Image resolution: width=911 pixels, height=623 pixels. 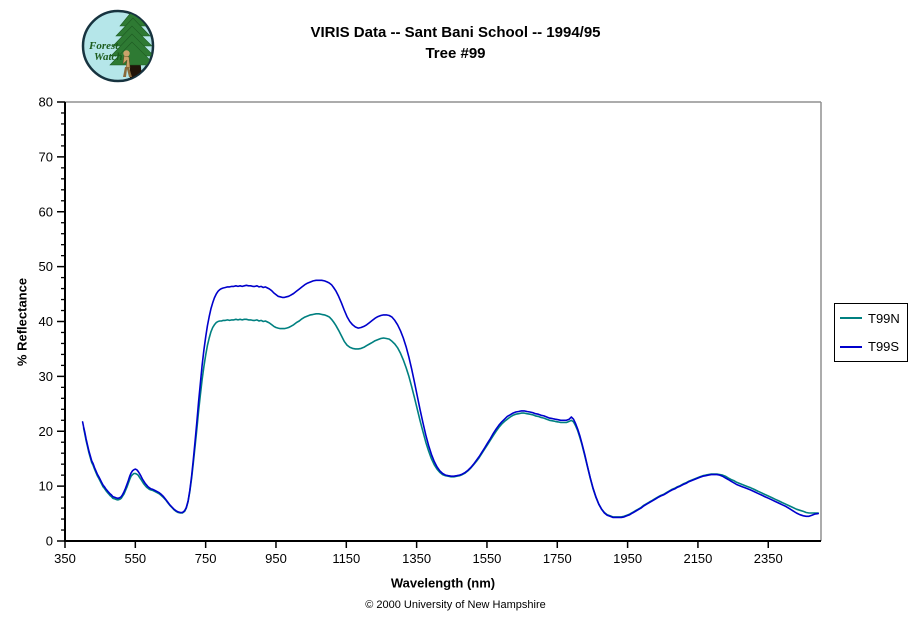 I want to click on x-tick-label: 1150, so click(x=346, y=558).